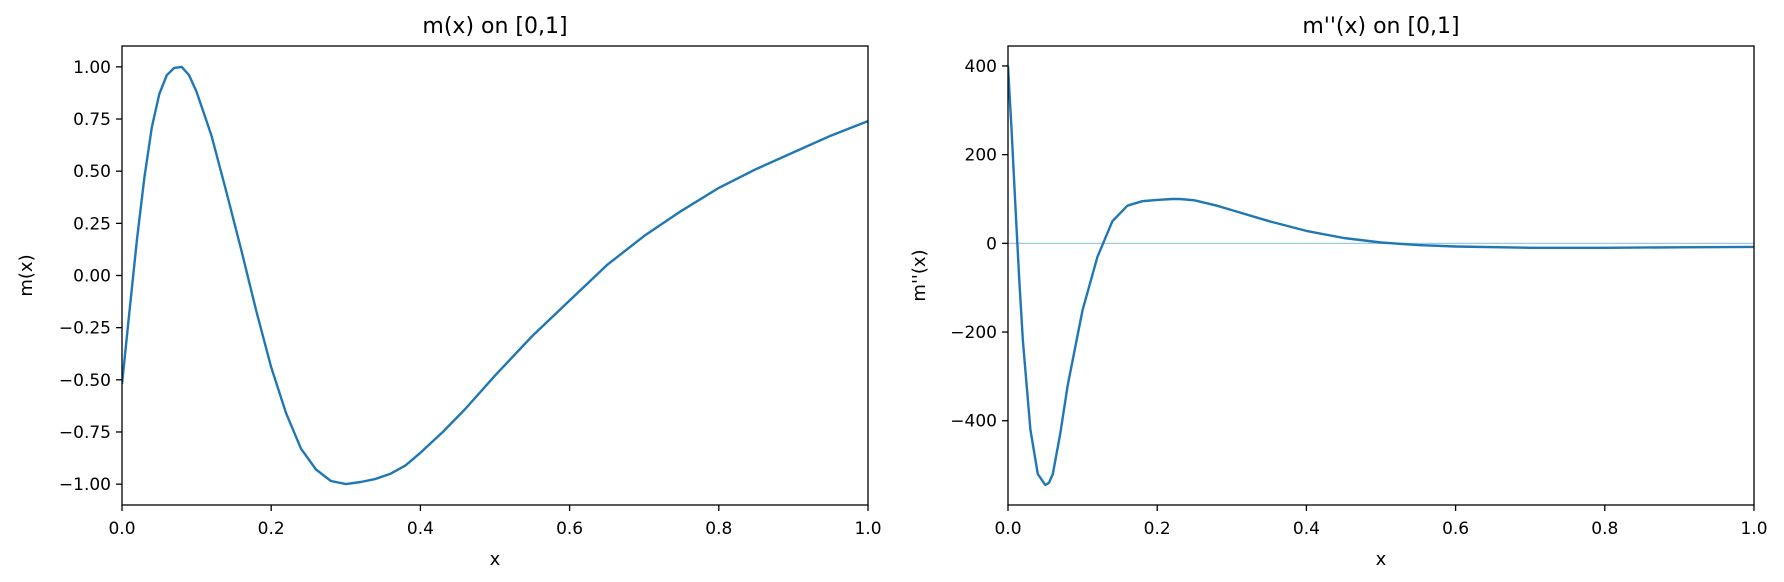  Describe the element at coordinates (92, 68) in the screenshot. I see `y-tick-label: 1.00` at that location.